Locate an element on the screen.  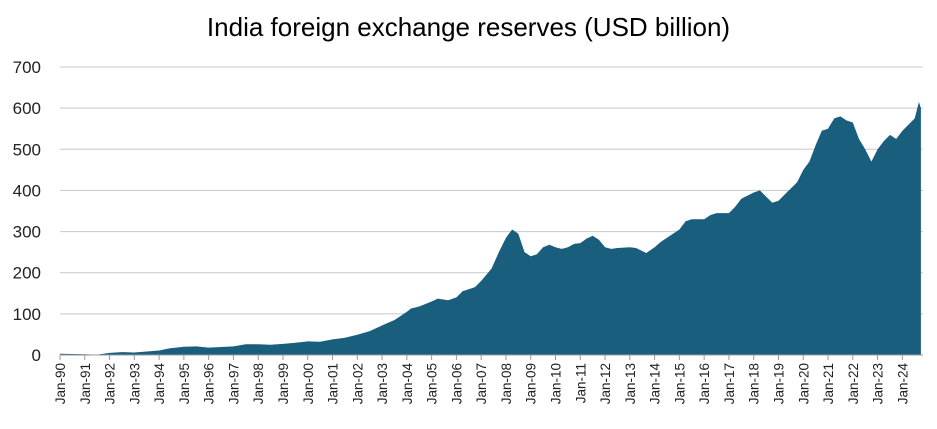
x-tick-label: Jan-12 is located at coordinates (605, 383).